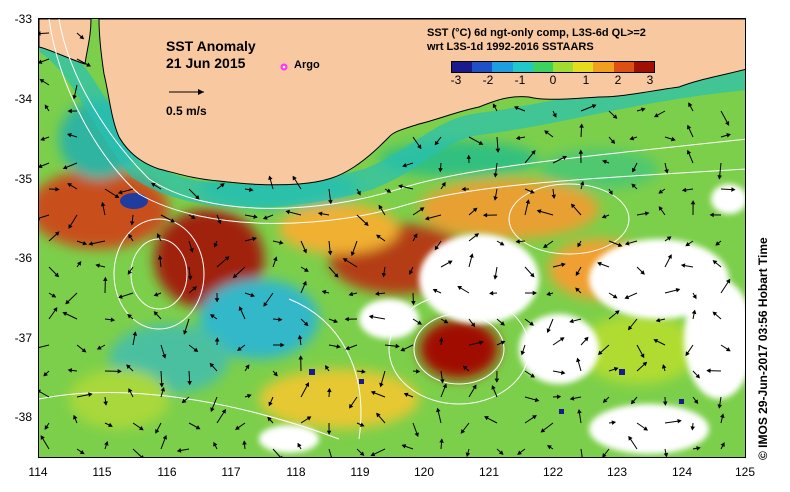 This screenshot has width=790, height=492. I want to click on velocity-vector, so click(137, 452).